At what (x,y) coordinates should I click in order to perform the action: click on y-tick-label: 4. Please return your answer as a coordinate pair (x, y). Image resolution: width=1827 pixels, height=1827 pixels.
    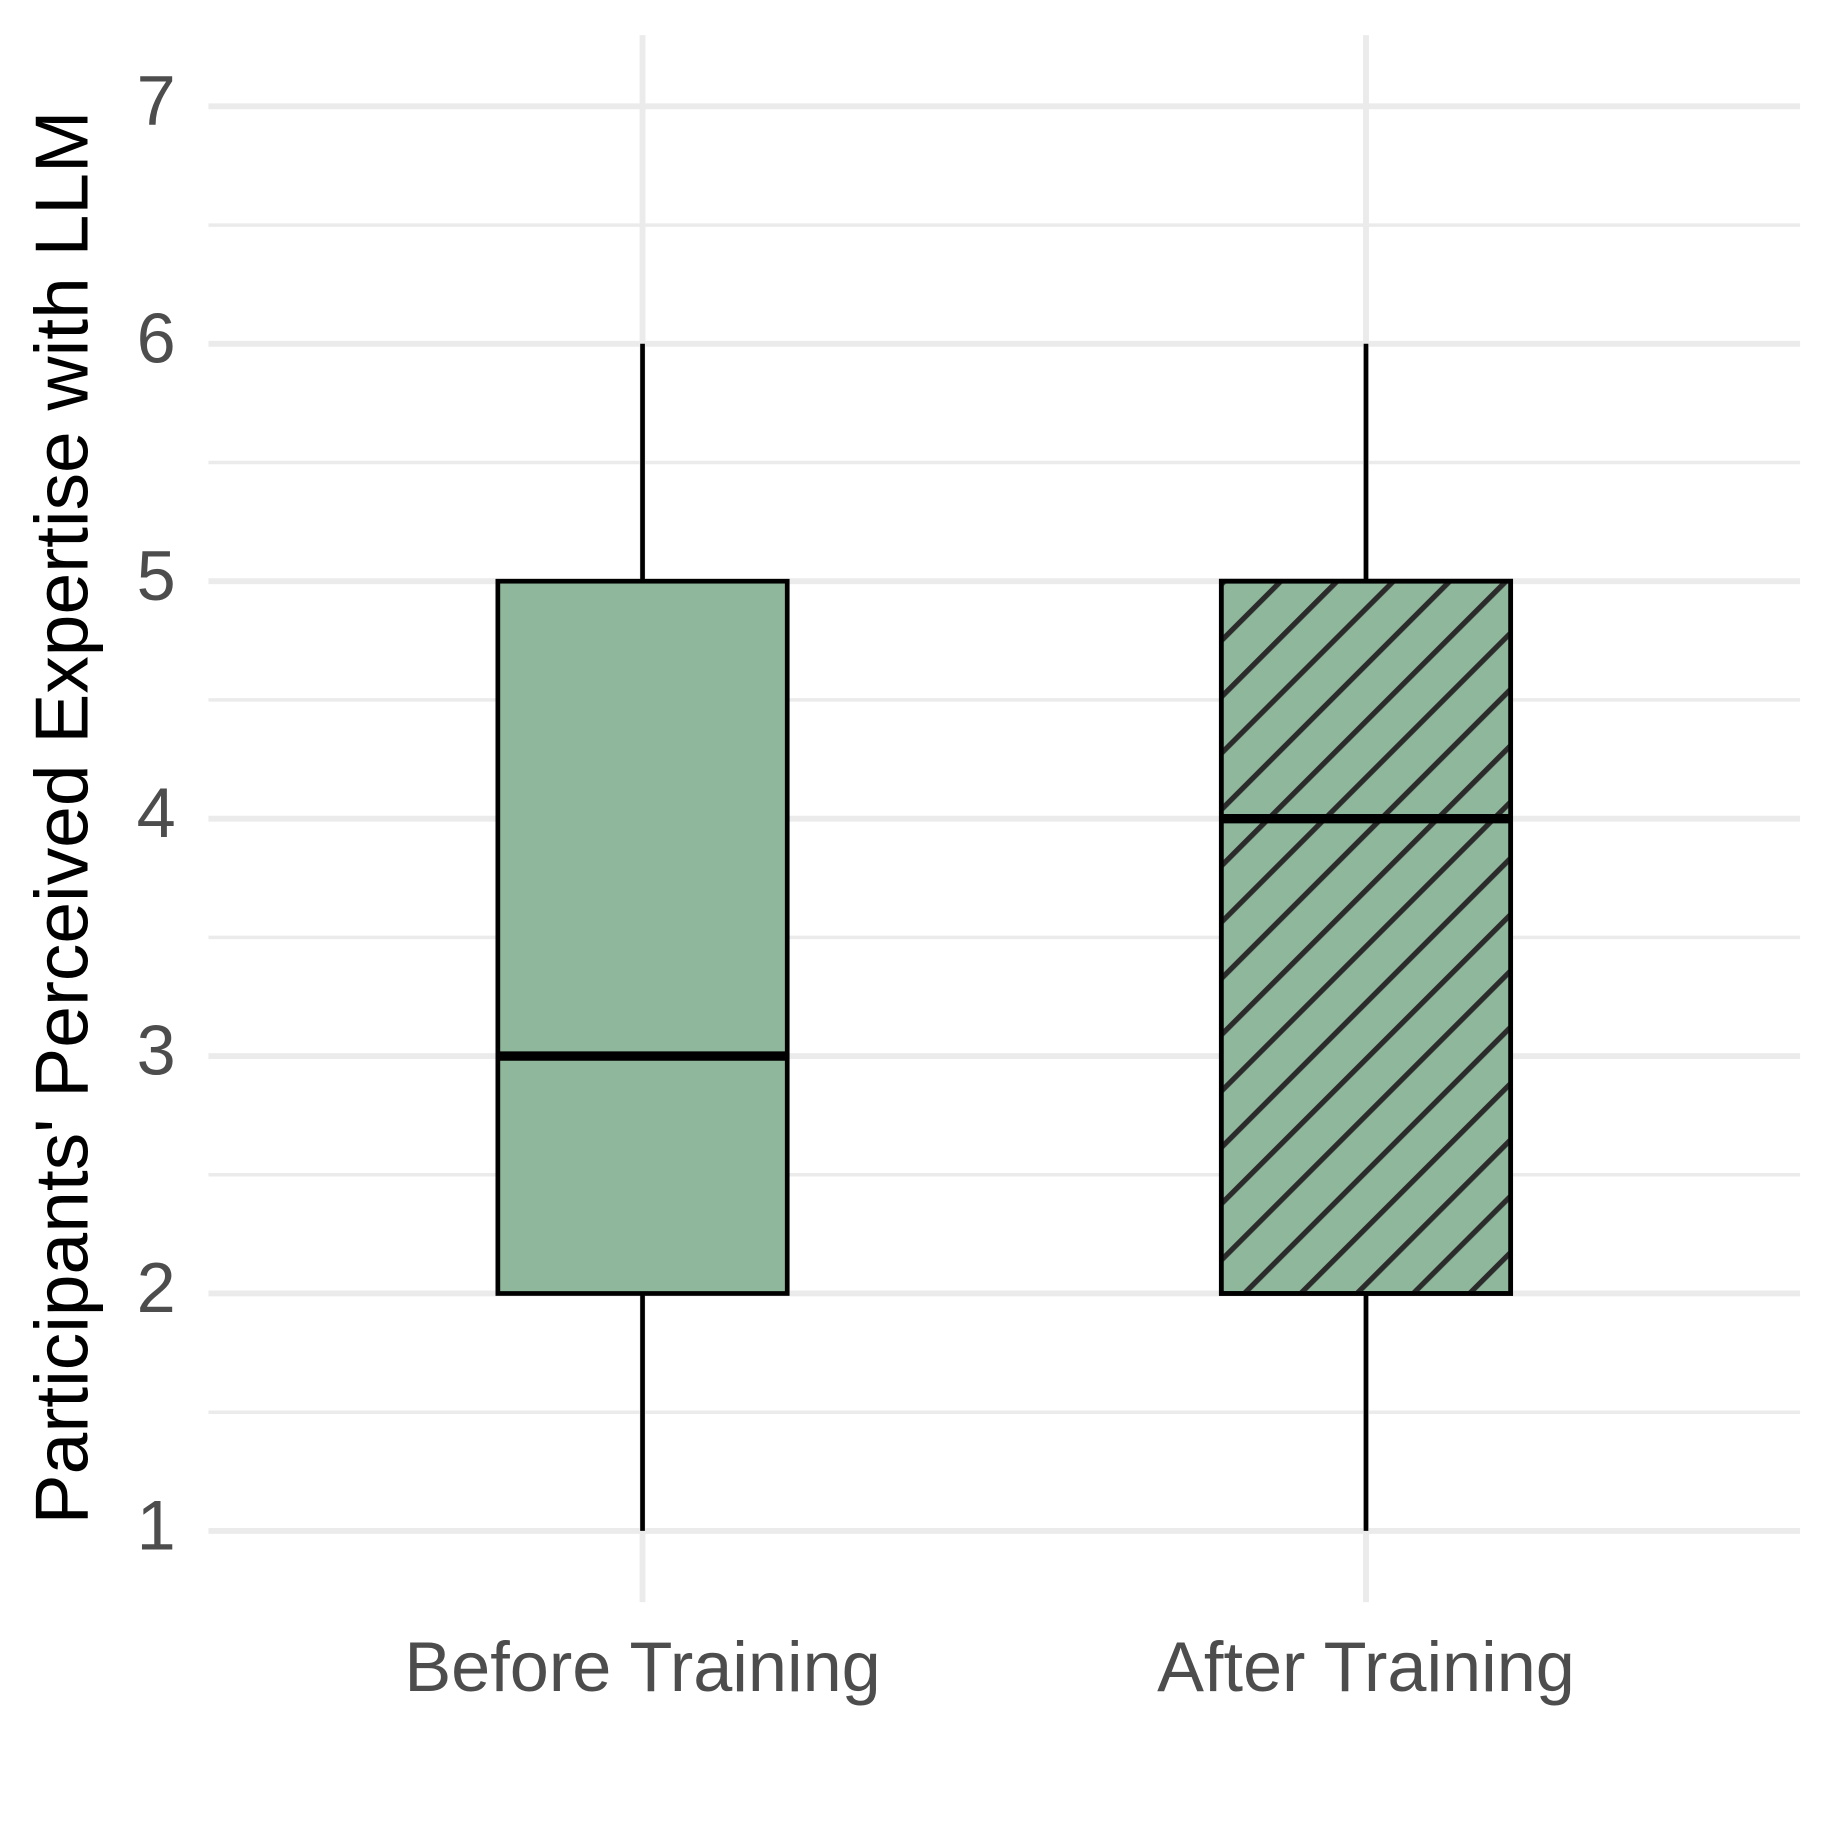
    Looking at the image, I should click on (156, 812).